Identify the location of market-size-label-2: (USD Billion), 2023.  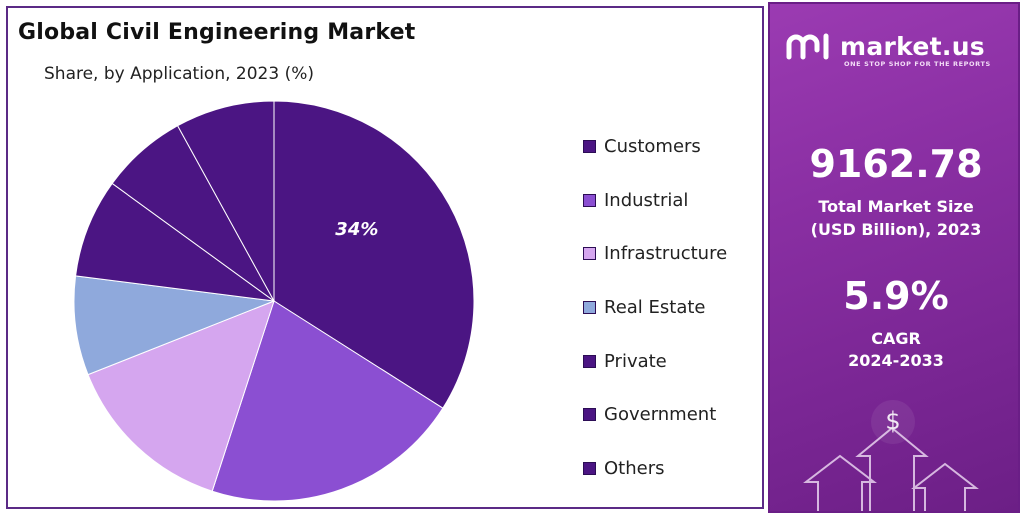
(896, 229).